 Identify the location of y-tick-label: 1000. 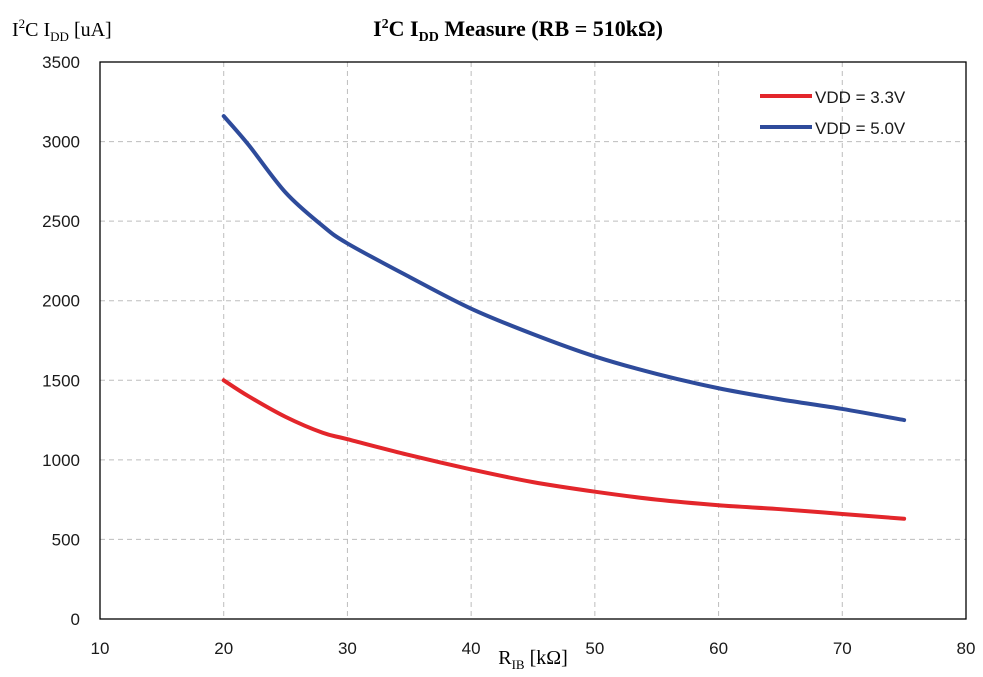
(61, 460).